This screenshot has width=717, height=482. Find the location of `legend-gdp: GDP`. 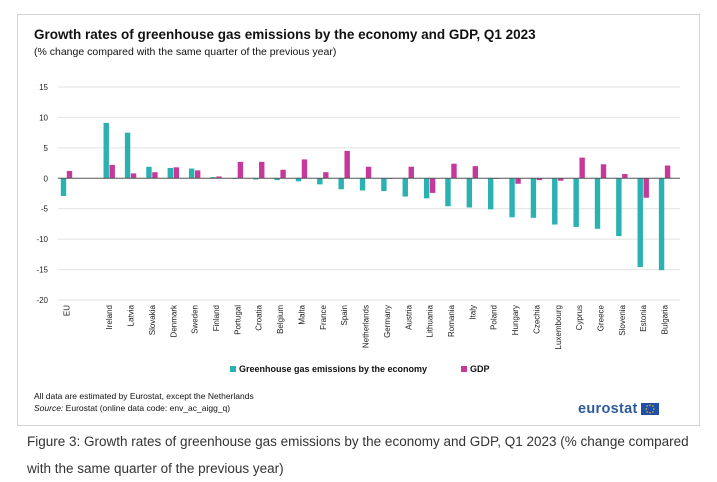

legend-gdp: GDP is located at coordinates (475, 369).